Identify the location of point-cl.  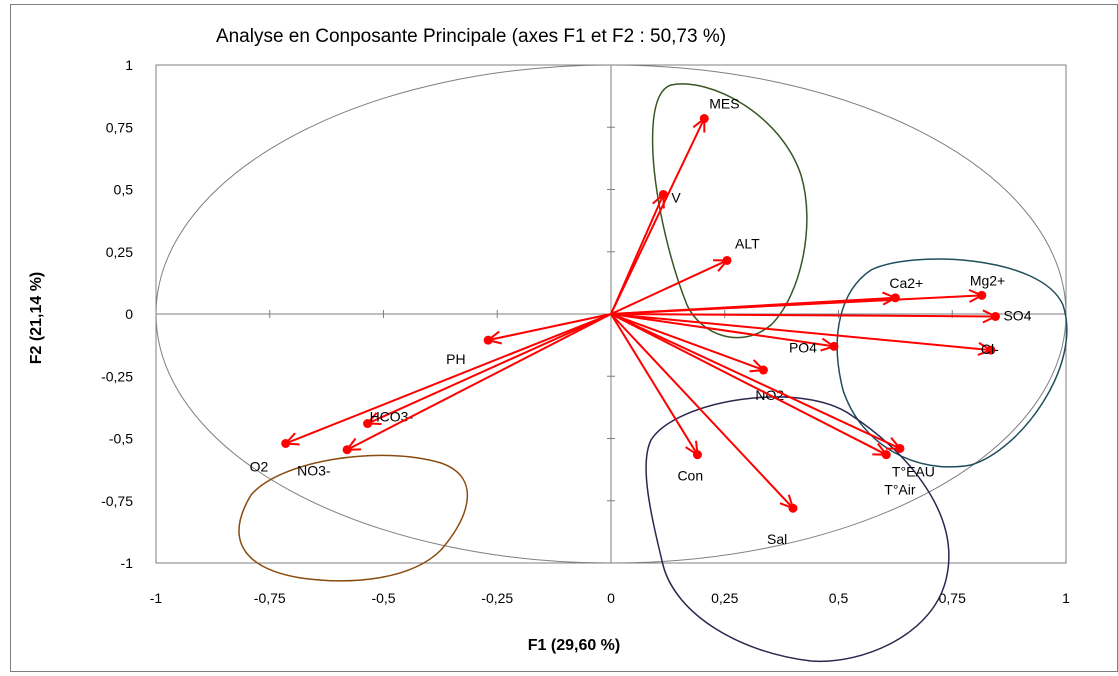
(991, 350).